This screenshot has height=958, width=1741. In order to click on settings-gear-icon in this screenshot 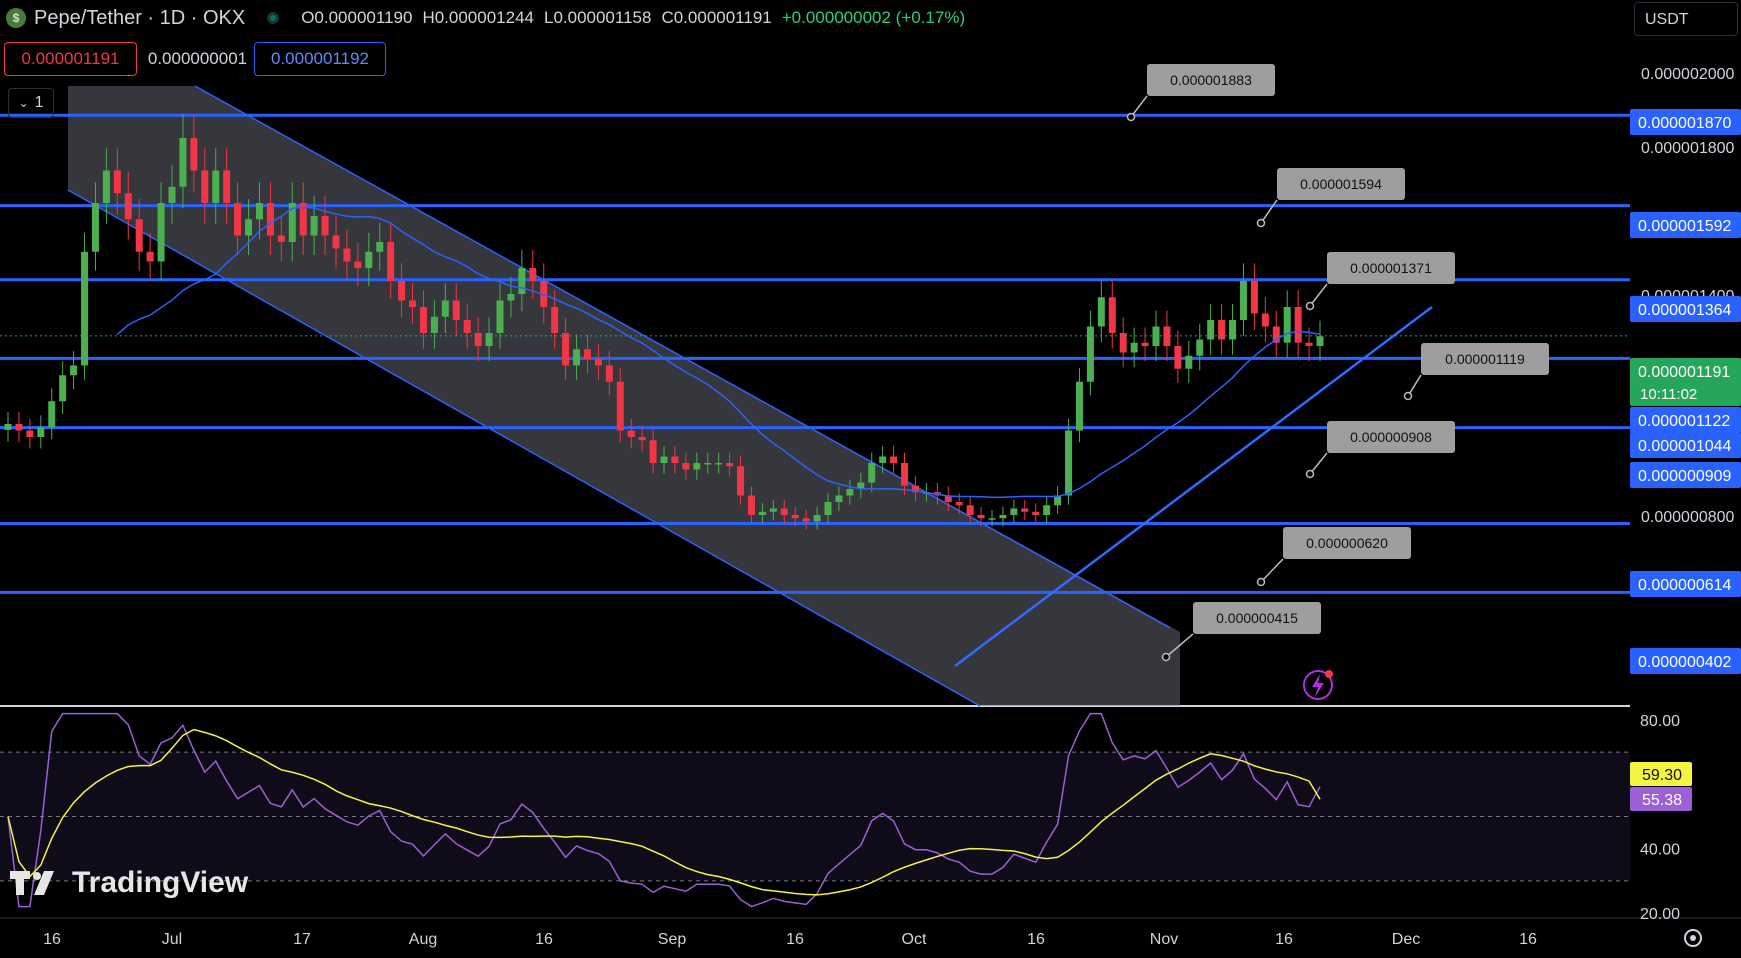, I will do `click(1693, 938)`.